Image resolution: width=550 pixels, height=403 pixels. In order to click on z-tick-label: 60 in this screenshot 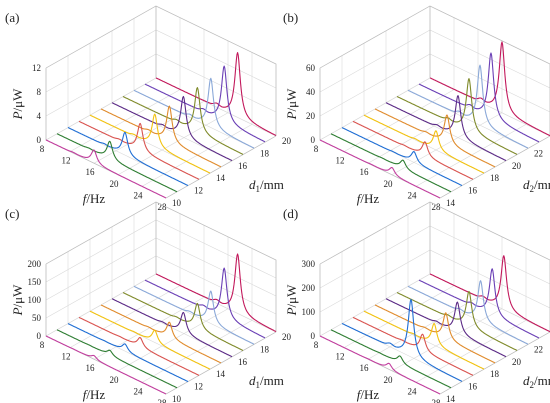, I will do `click(311, 68)`.